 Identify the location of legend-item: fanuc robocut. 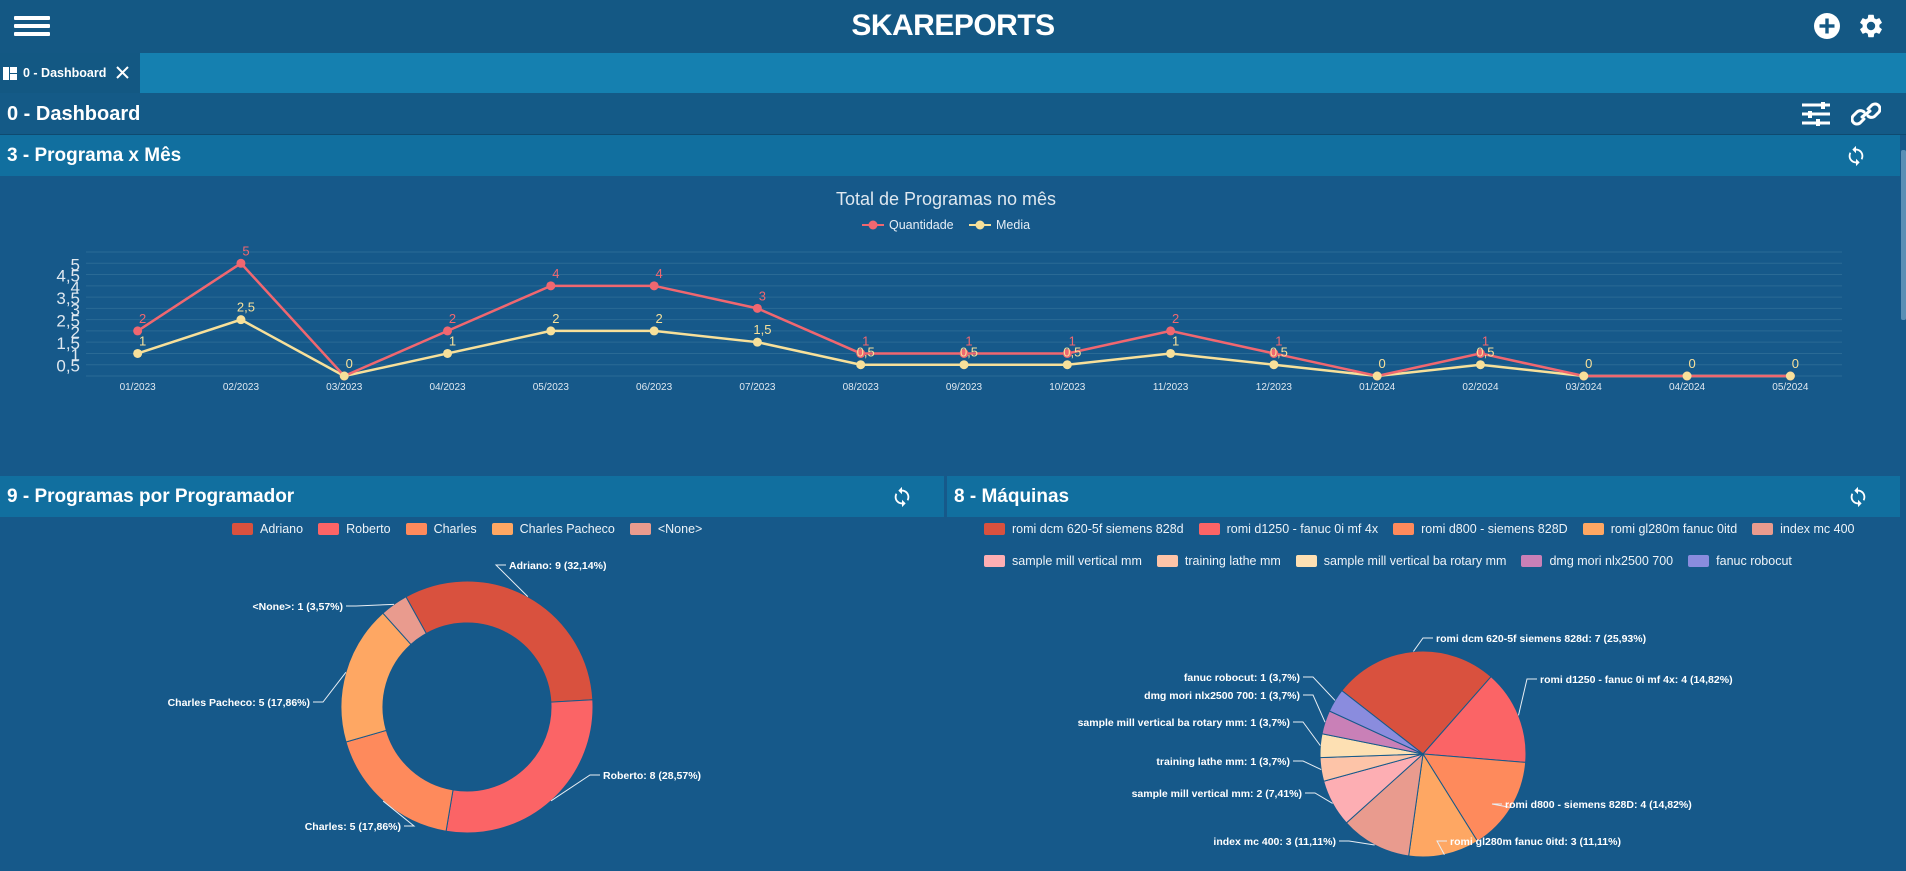
(1740, 561).